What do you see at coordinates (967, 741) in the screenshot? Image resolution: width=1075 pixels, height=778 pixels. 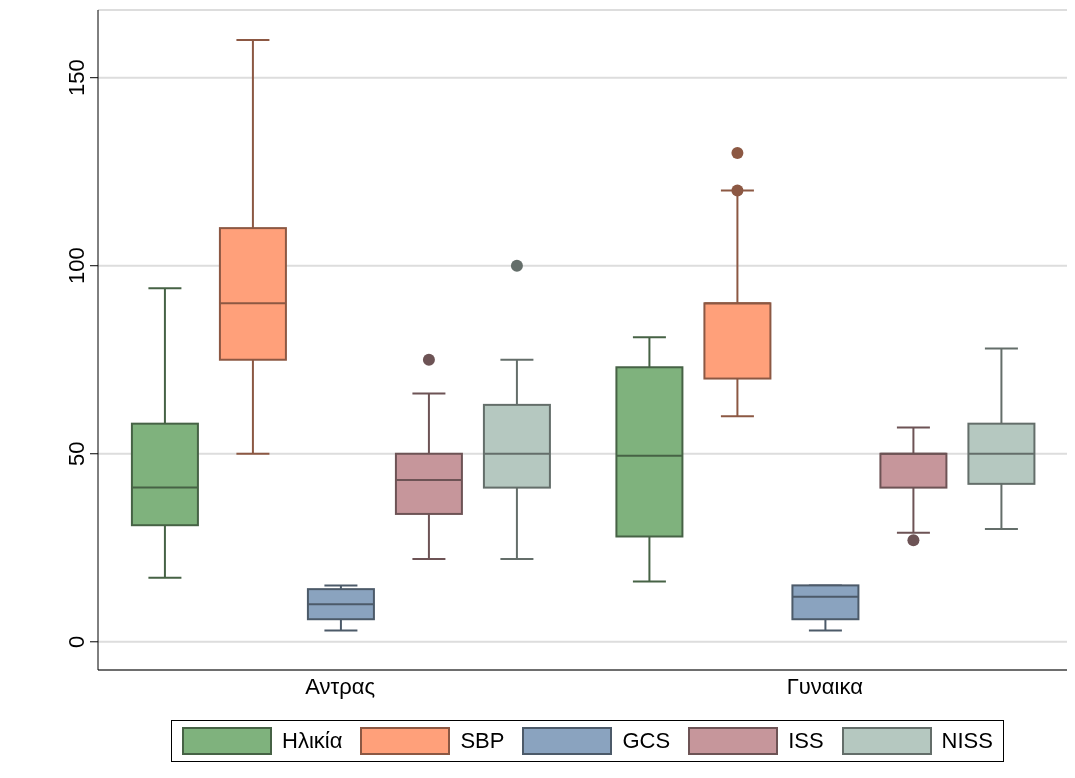 I see `legend-label: NISS` at bounding box center [967, 741].